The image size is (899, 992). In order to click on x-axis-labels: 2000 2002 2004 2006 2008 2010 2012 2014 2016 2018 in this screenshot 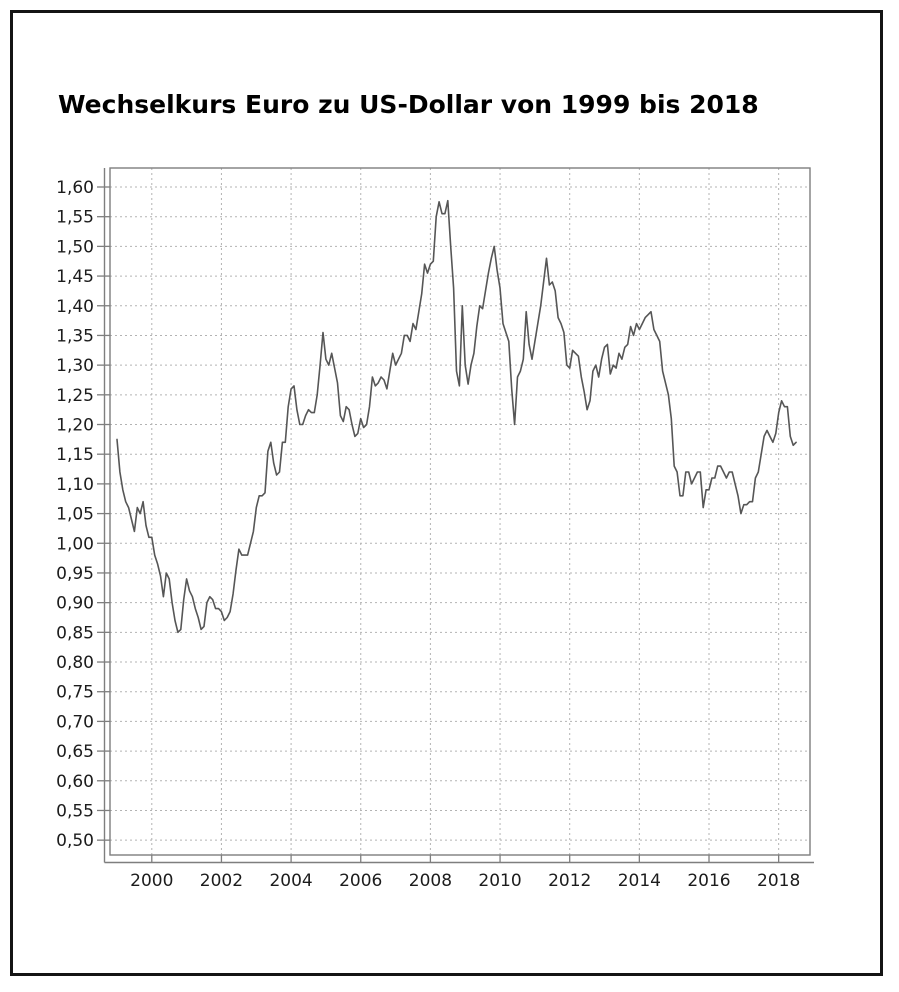, I will do `click(465, 881)`.